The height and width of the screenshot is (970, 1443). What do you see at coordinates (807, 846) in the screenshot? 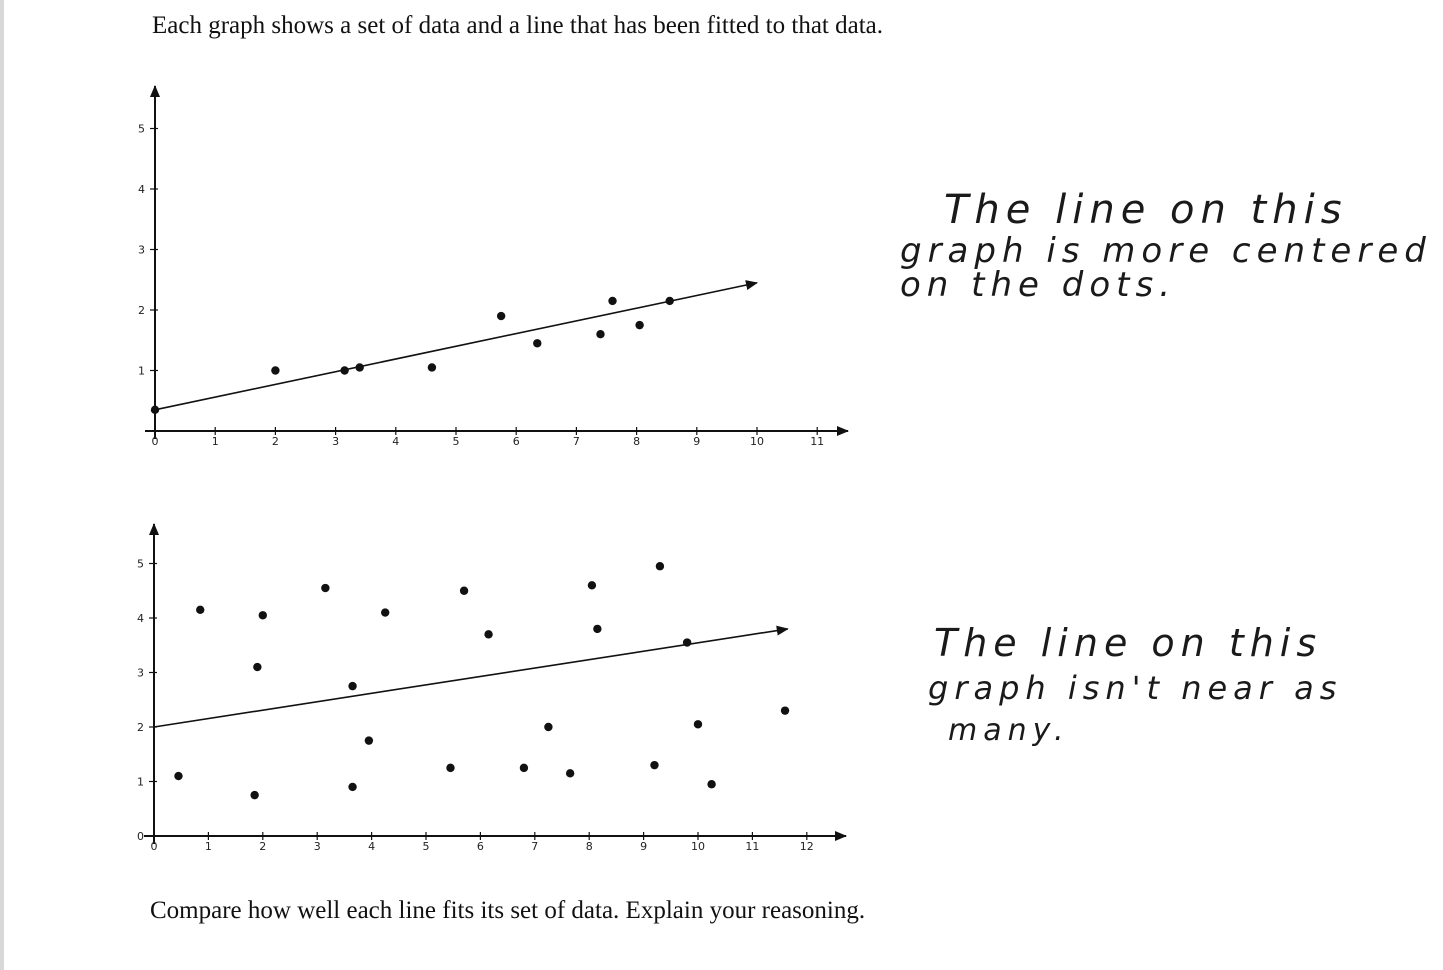
I see `chart-2-x-tick-label: 12` at bounding box center [807, 846].